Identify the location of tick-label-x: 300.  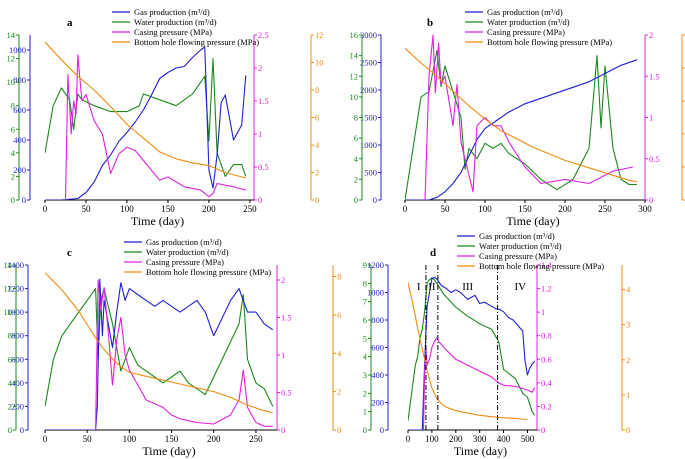
(480, 439).